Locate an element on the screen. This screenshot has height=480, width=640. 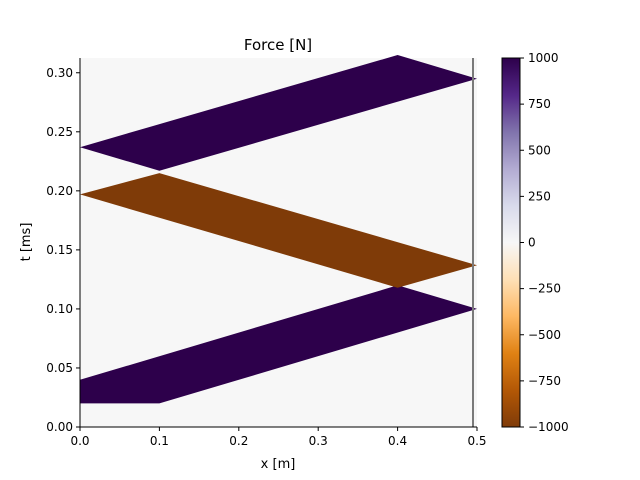
x-axis: 0.0 0.1 0.2 0.3 0.4 0.5 is located at coordinates (278, 437).